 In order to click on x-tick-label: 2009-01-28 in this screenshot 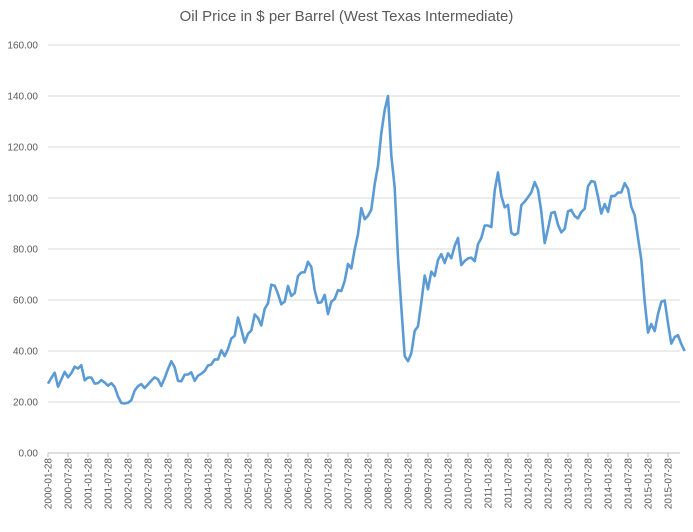, I will do `click(409, 484)`.